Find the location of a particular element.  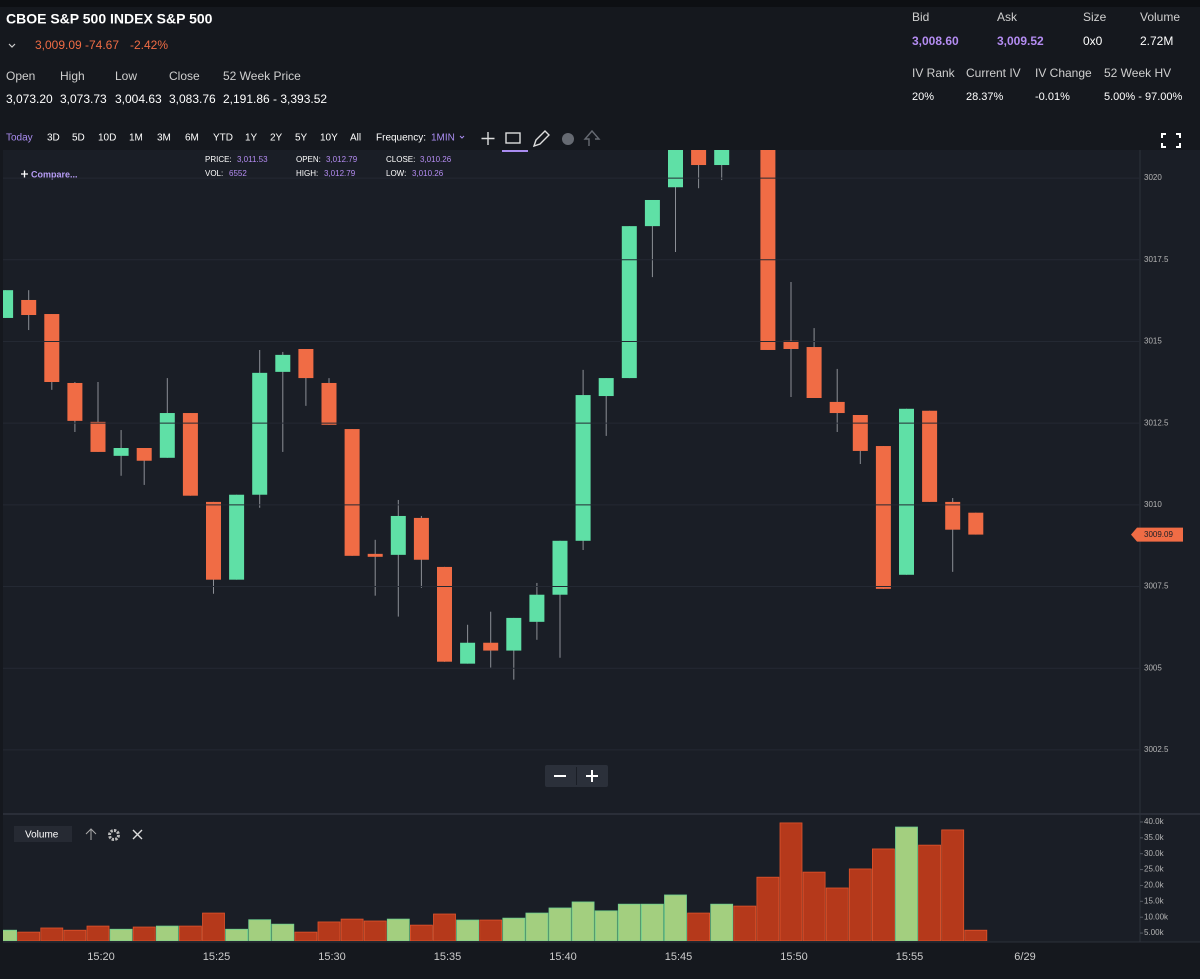

stat-value: 3,083.76 is located at coordinates (192, 99).